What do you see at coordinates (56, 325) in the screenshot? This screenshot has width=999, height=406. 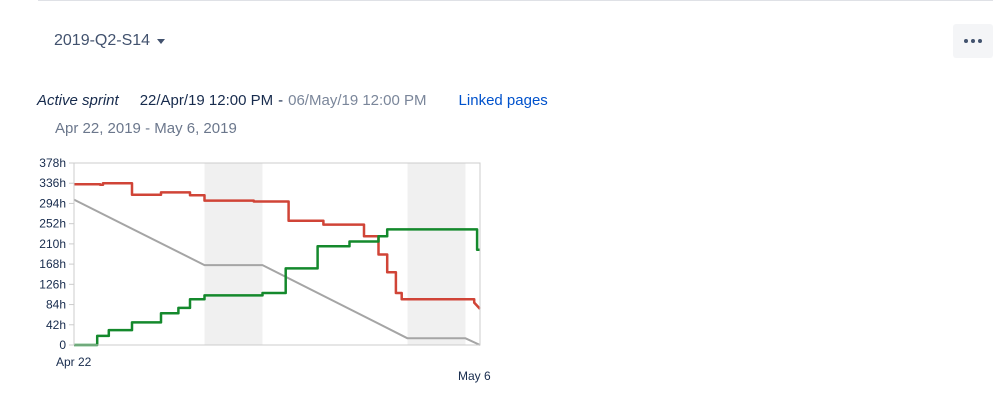 I see `y-axis-tick-label: 42h` at bounding box center [56, 325].